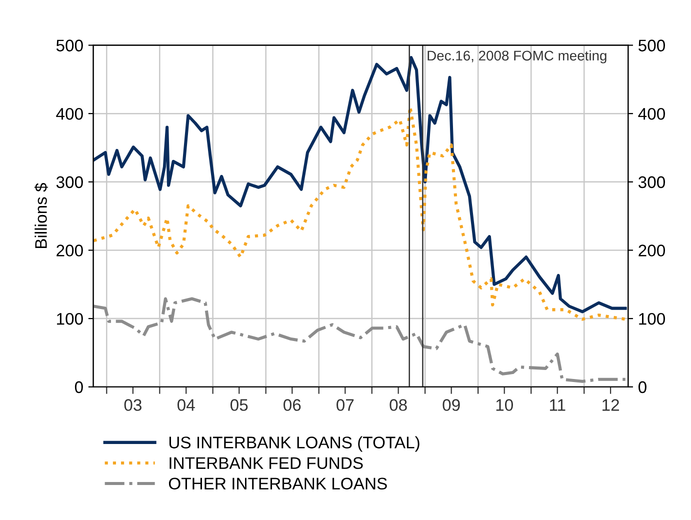  I want to click on line-series, so click(360, 340).